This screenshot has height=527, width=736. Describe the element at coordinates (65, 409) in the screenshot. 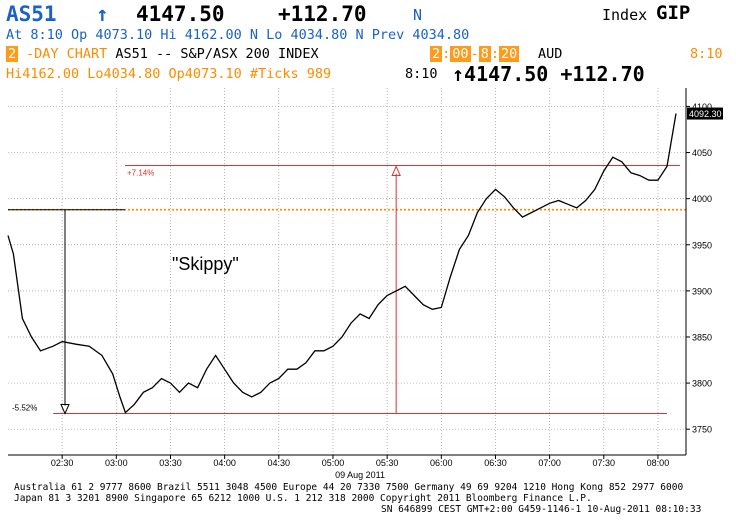

I see `drop-arrow-icon` at that location.